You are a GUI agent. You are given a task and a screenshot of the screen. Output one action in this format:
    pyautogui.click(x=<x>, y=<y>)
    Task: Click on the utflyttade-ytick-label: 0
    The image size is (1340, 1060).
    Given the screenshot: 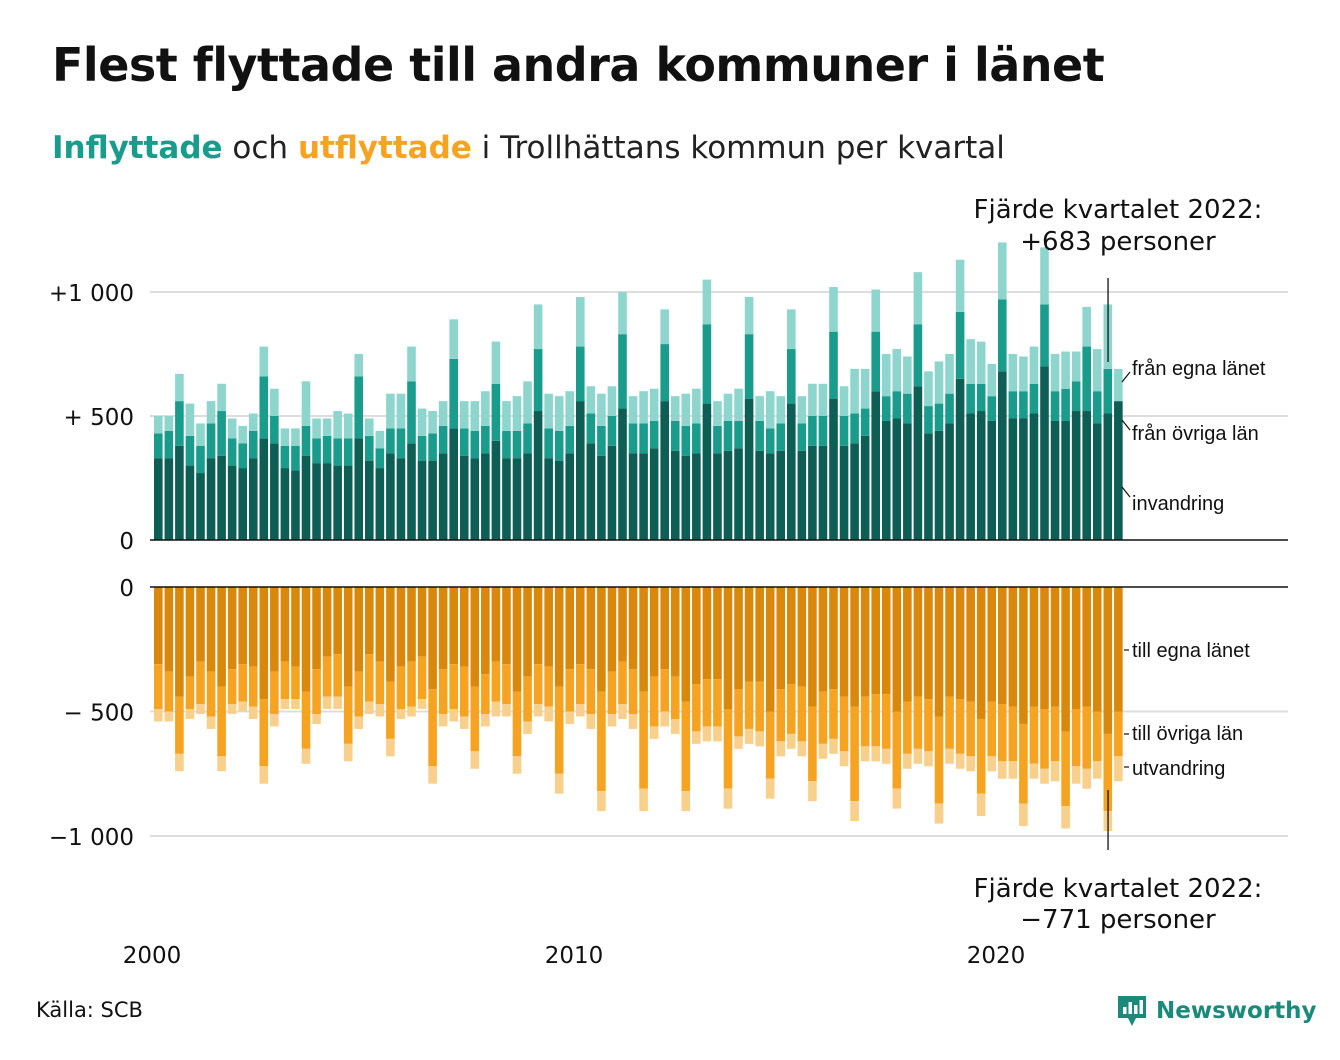 What is the action you would take?
    pyautogui.click(x=126, y=589)
    